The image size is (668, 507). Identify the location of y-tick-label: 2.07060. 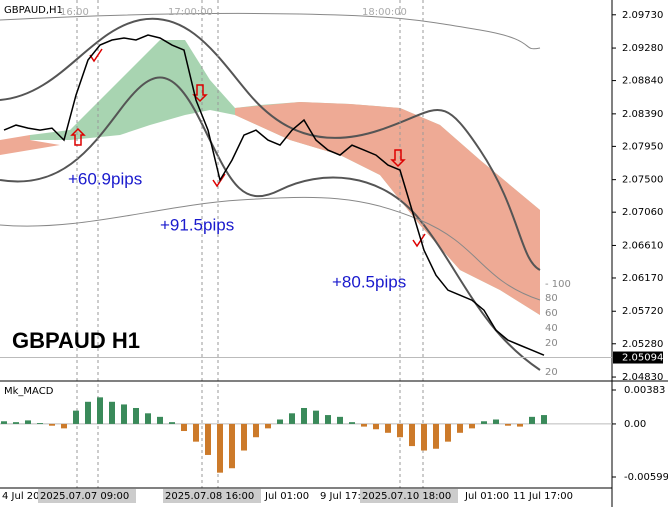
(642, 212).